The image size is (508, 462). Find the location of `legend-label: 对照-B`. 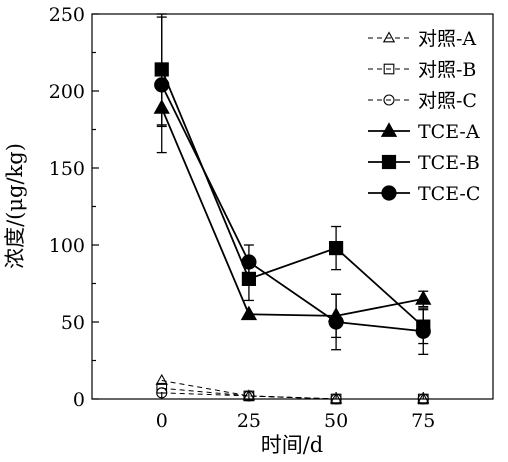

legend-label: 对照-B is located at coordinates (447, 70).